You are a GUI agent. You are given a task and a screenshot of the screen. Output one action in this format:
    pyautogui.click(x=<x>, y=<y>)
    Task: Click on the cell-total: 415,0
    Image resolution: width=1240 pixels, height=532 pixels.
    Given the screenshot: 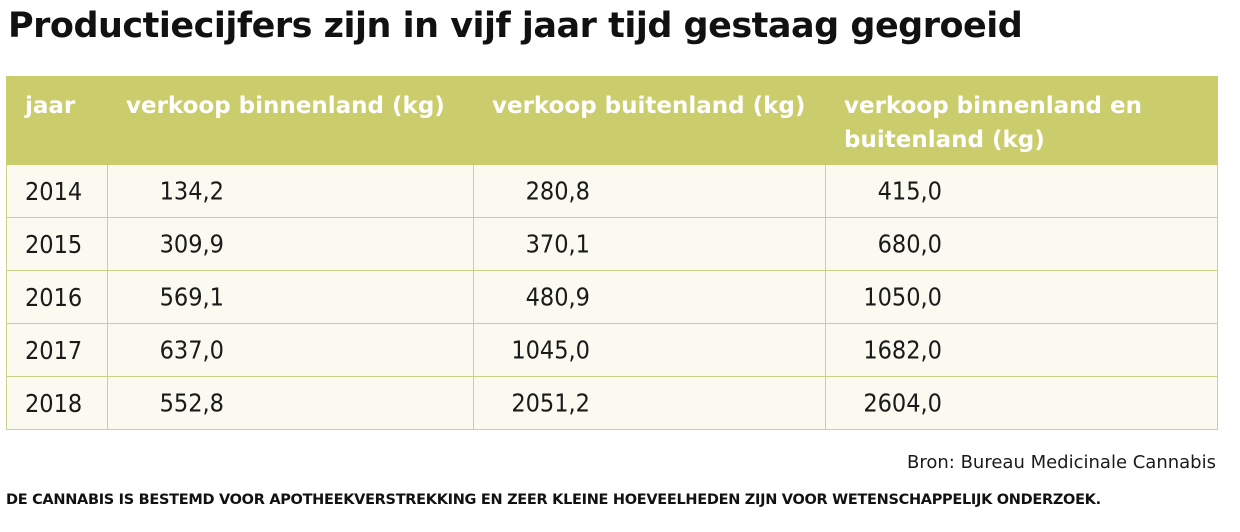 What is the action you would take?
    pyautogui.click(x=1021, y=191)
    